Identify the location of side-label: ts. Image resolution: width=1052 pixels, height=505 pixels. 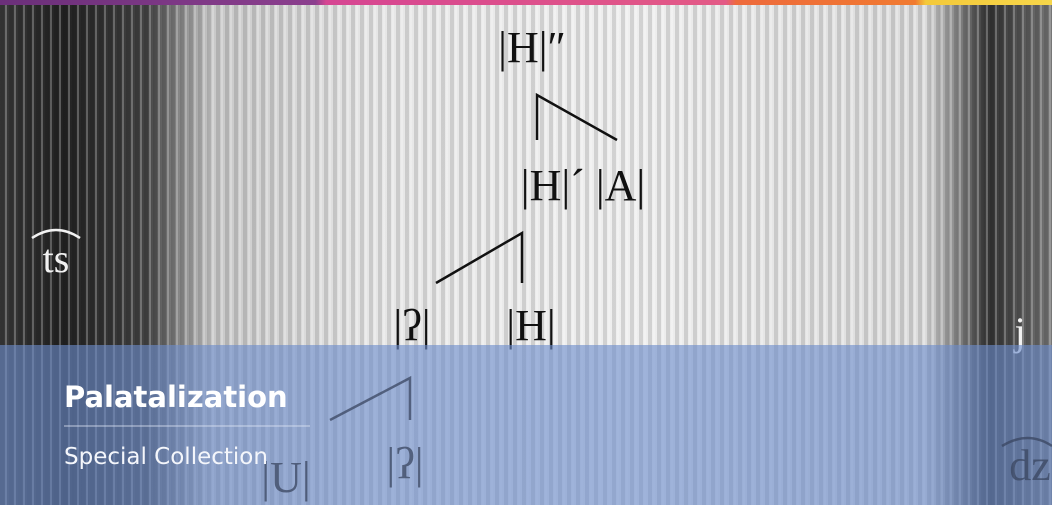
(56, 258).